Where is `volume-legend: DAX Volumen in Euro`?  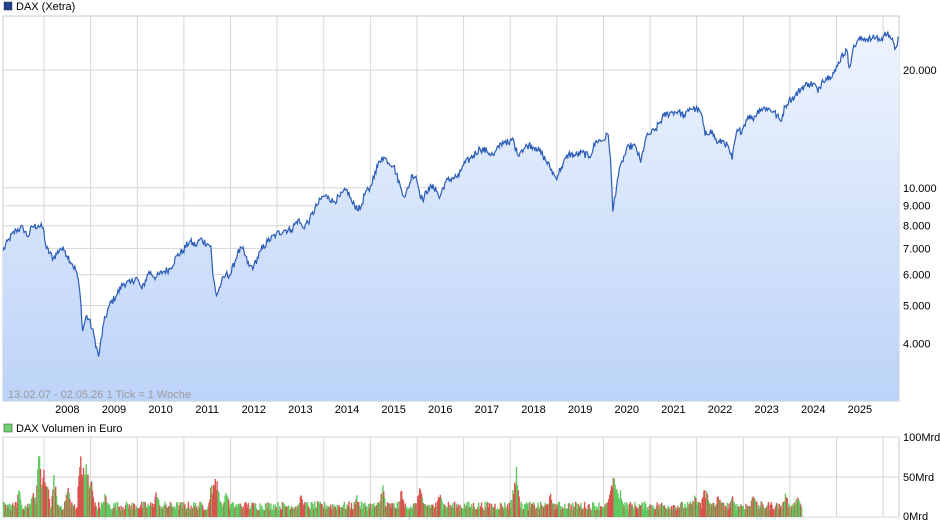
volume-legend: DAX Volumen in Euro is located at coordinates (62, 429).